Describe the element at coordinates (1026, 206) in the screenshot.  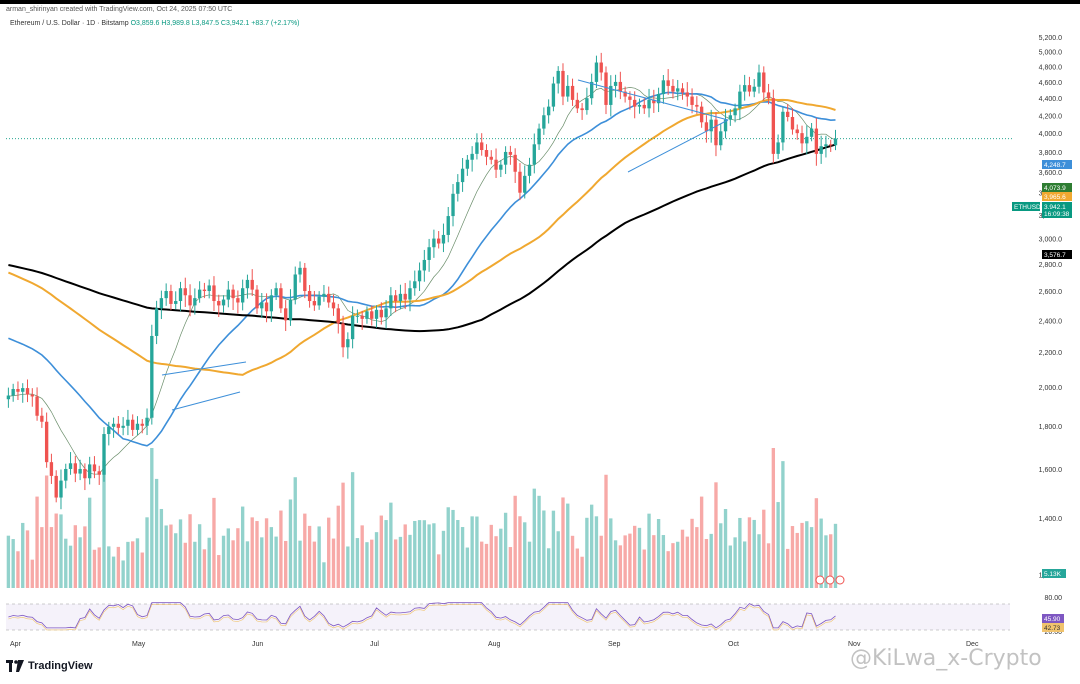
I see `price-badge` at that location.